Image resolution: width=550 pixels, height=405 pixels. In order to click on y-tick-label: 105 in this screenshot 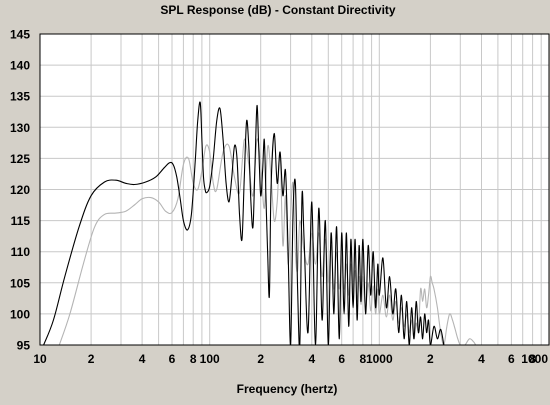, I will do `click(20, 283)`.